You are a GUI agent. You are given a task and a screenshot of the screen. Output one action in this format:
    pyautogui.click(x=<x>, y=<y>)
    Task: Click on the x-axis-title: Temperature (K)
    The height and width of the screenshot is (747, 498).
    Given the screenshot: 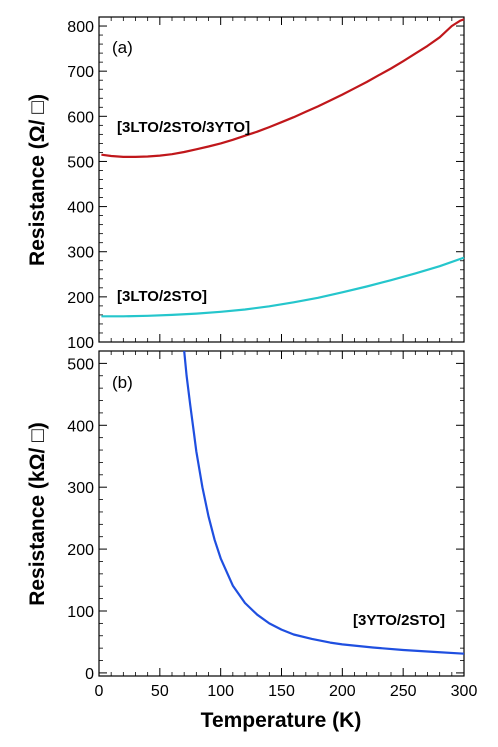 What is the action you would take?
    pyautogui.click(x=281, y=720)
    